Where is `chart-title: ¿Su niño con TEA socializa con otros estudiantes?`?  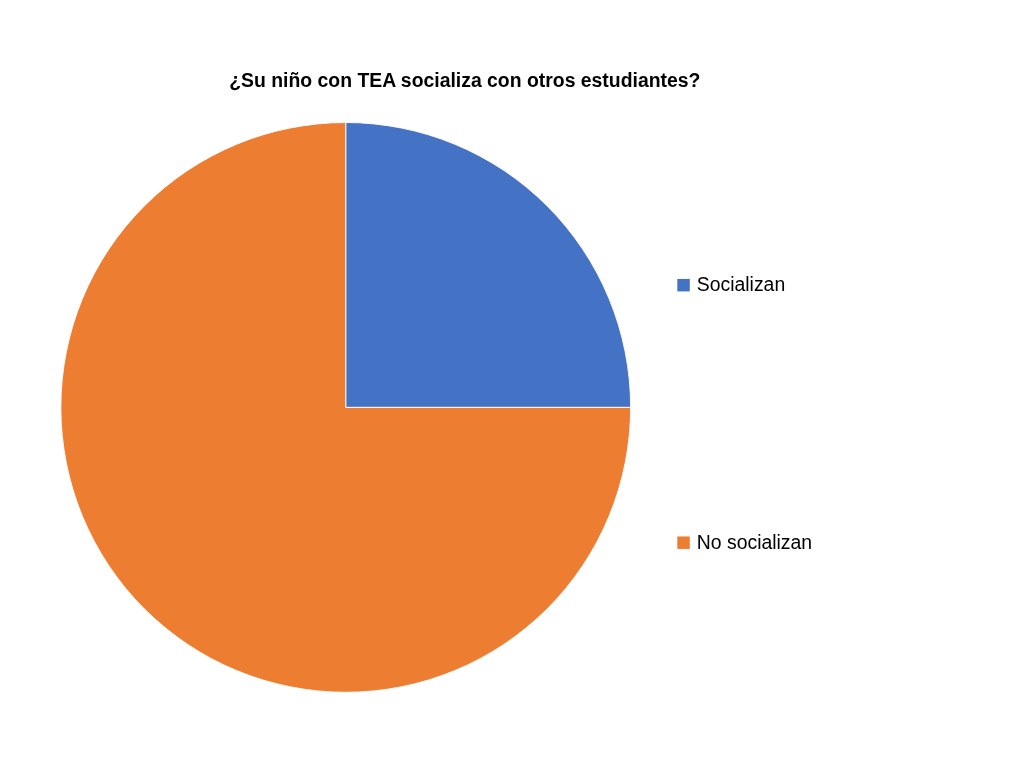
chart-title: ¿Su niño con TEA socializa con otros estudiantes? is located at coordinates (465, 80).